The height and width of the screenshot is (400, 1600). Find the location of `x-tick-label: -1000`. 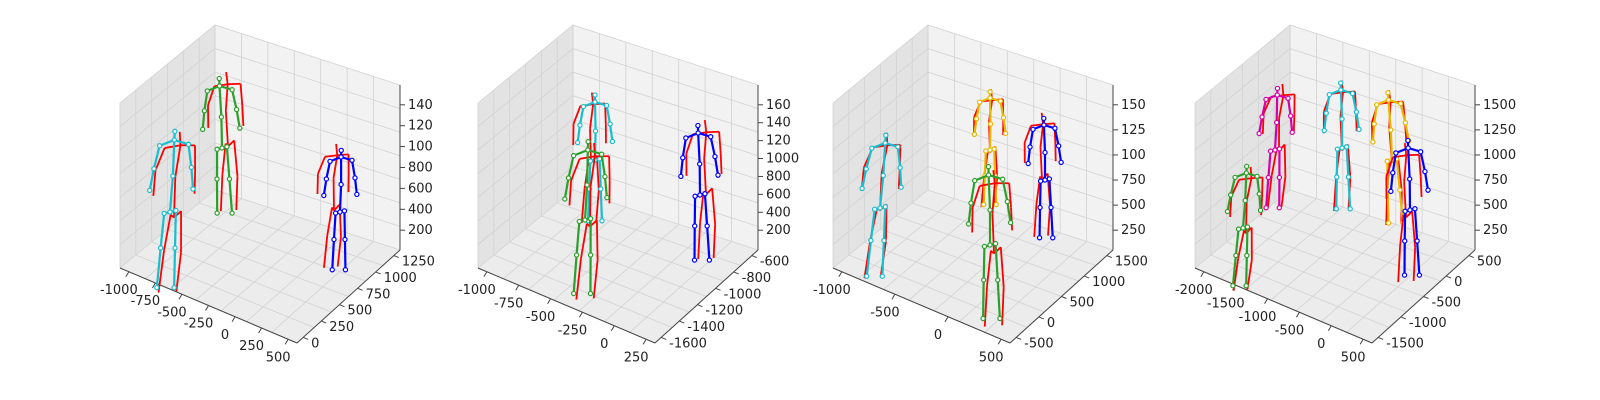

x-tick-label: -1000 is located at coordinates (119, 290).